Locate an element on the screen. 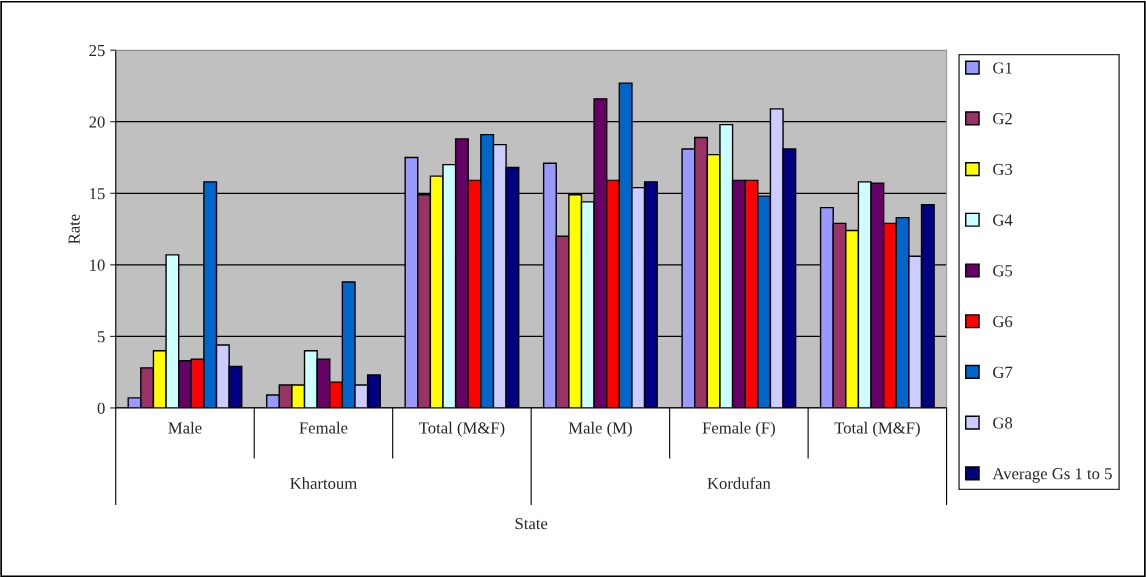 This screenshot has height=577, width=1146. x-tick-label: Male is located at coordinates (185, 427).